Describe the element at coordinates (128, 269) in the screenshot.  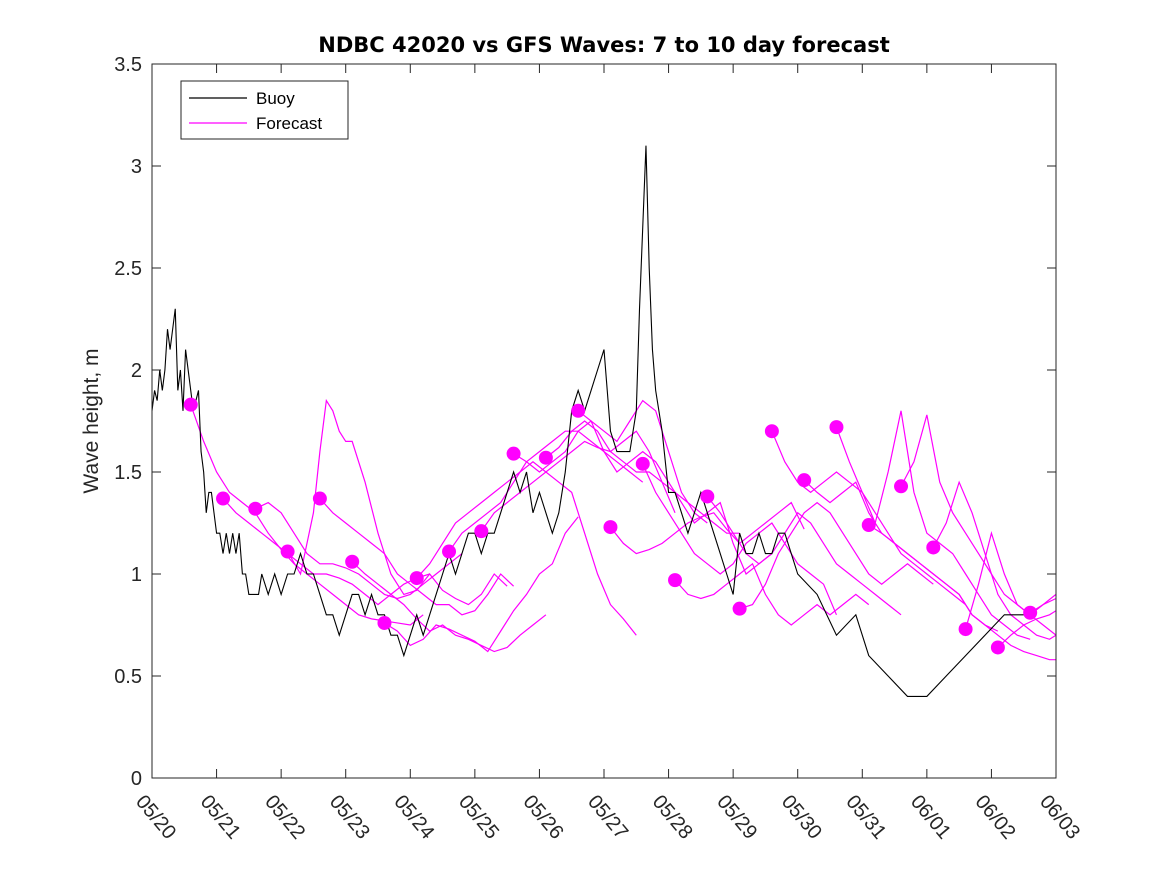
I see `y-tick-label: 2.5` at that location.